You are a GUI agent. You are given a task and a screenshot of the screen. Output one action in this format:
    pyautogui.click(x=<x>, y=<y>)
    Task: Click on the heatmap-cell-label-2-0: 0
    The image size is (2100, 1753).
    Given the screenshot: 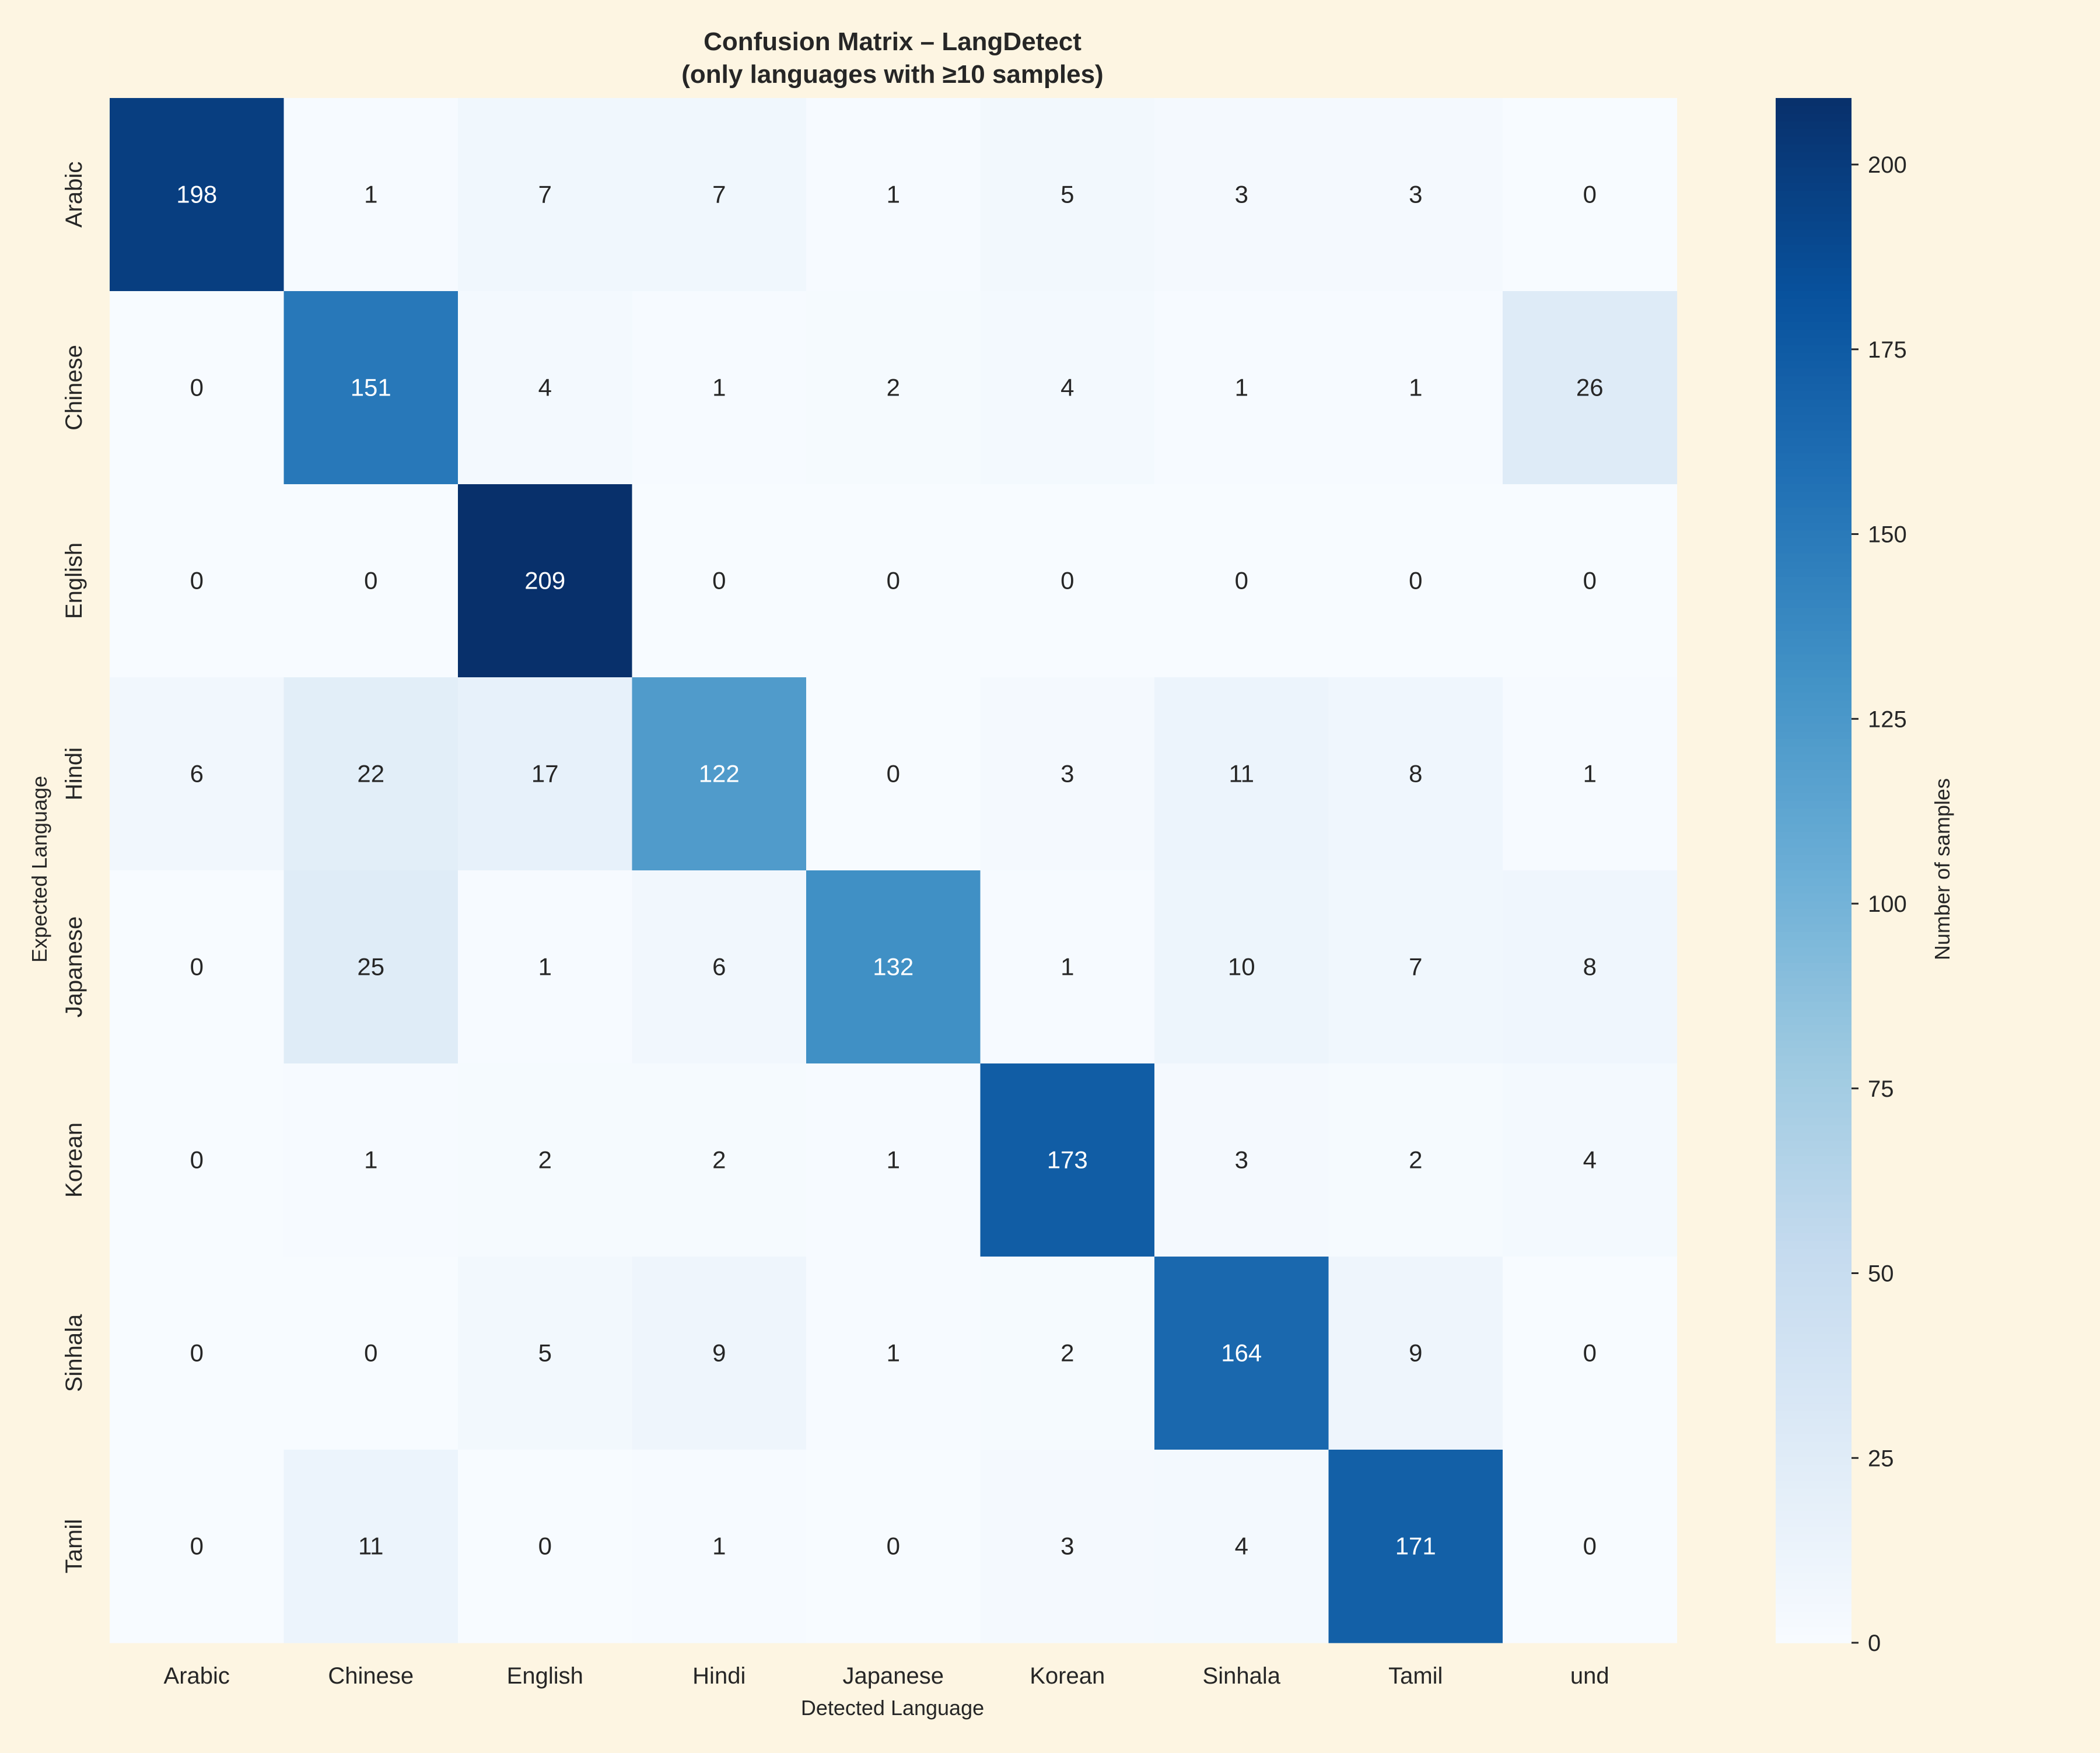 What is the action you would take?
    pyautogui.click(x=197, y=580)
    